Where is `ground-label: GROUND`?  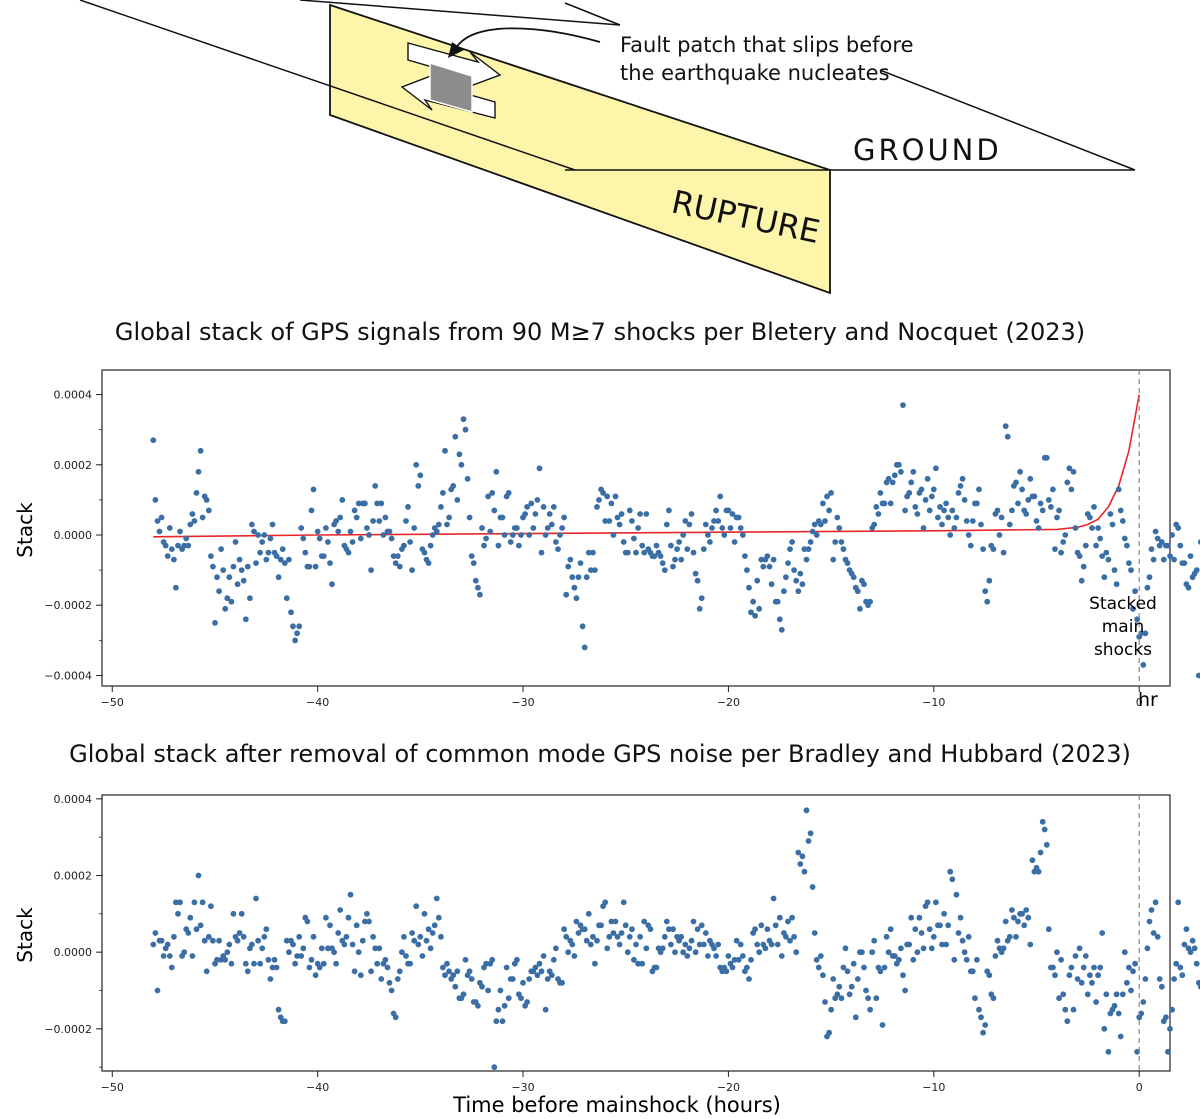
ground-label: GROUND is located at coordinates (927, 150).